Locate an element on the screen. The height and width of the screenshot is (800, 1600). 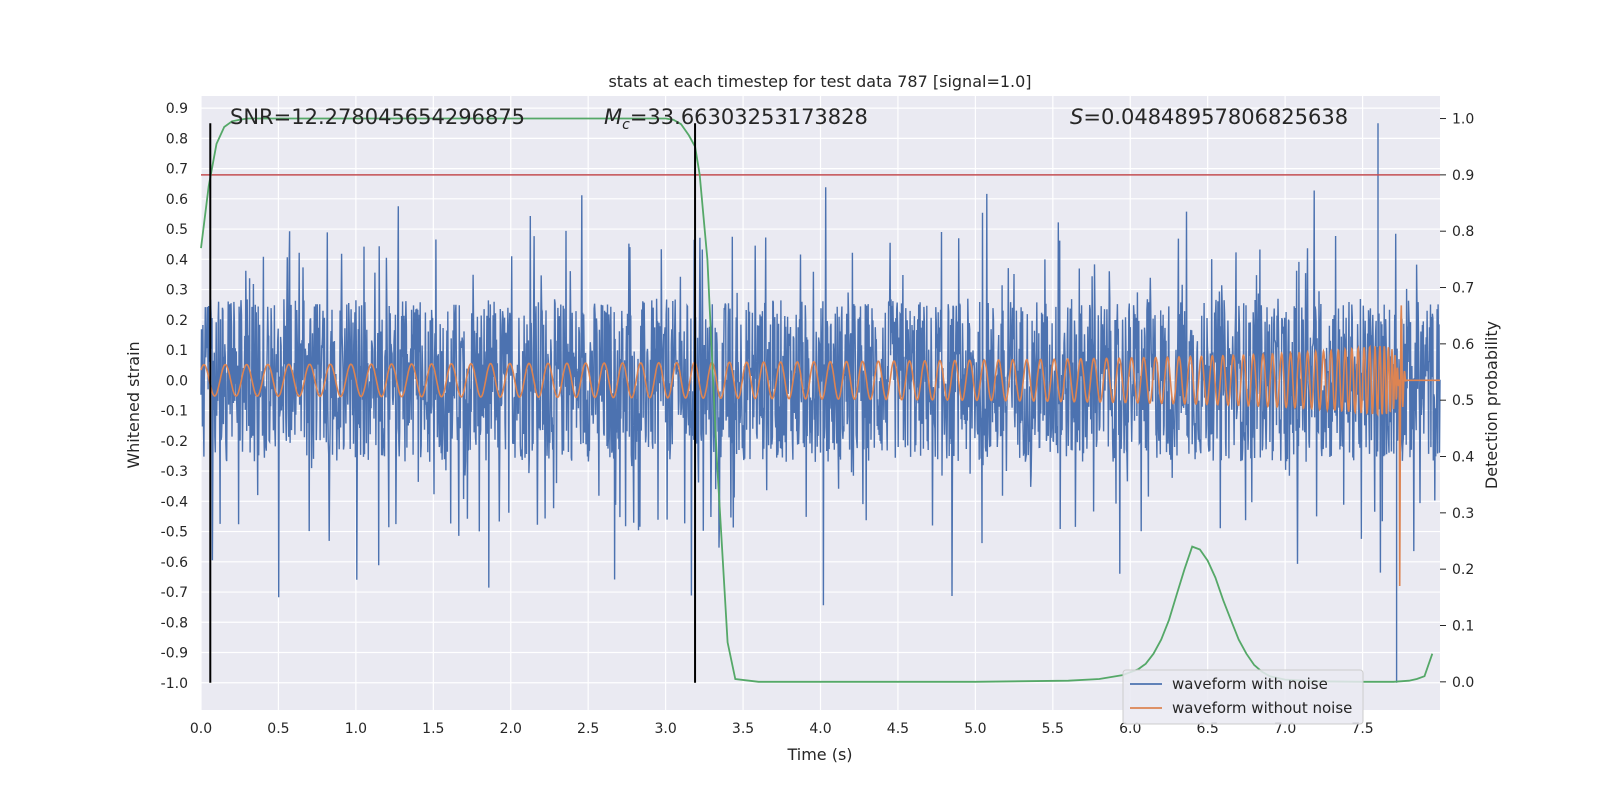
y-tick-label: 0.2 is located at coordinates (177, 321).